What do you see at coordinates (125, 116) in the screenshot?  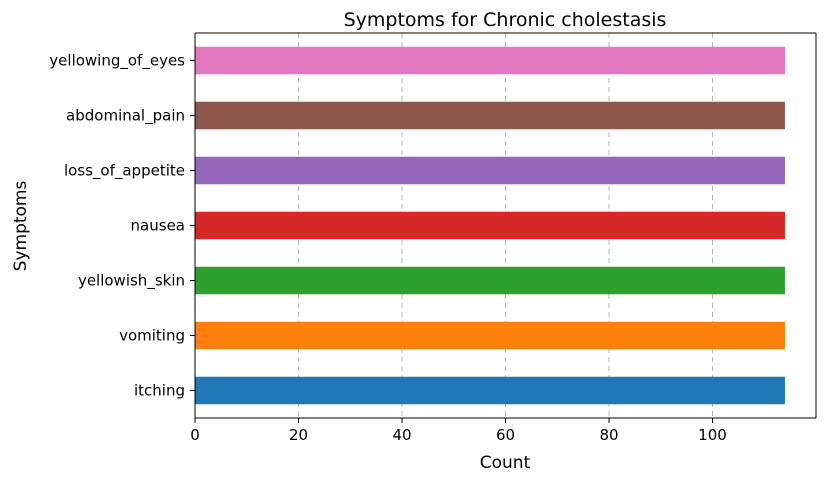 I see `y-tick-label: abdominal_pain` at bounding box center [125, 116].